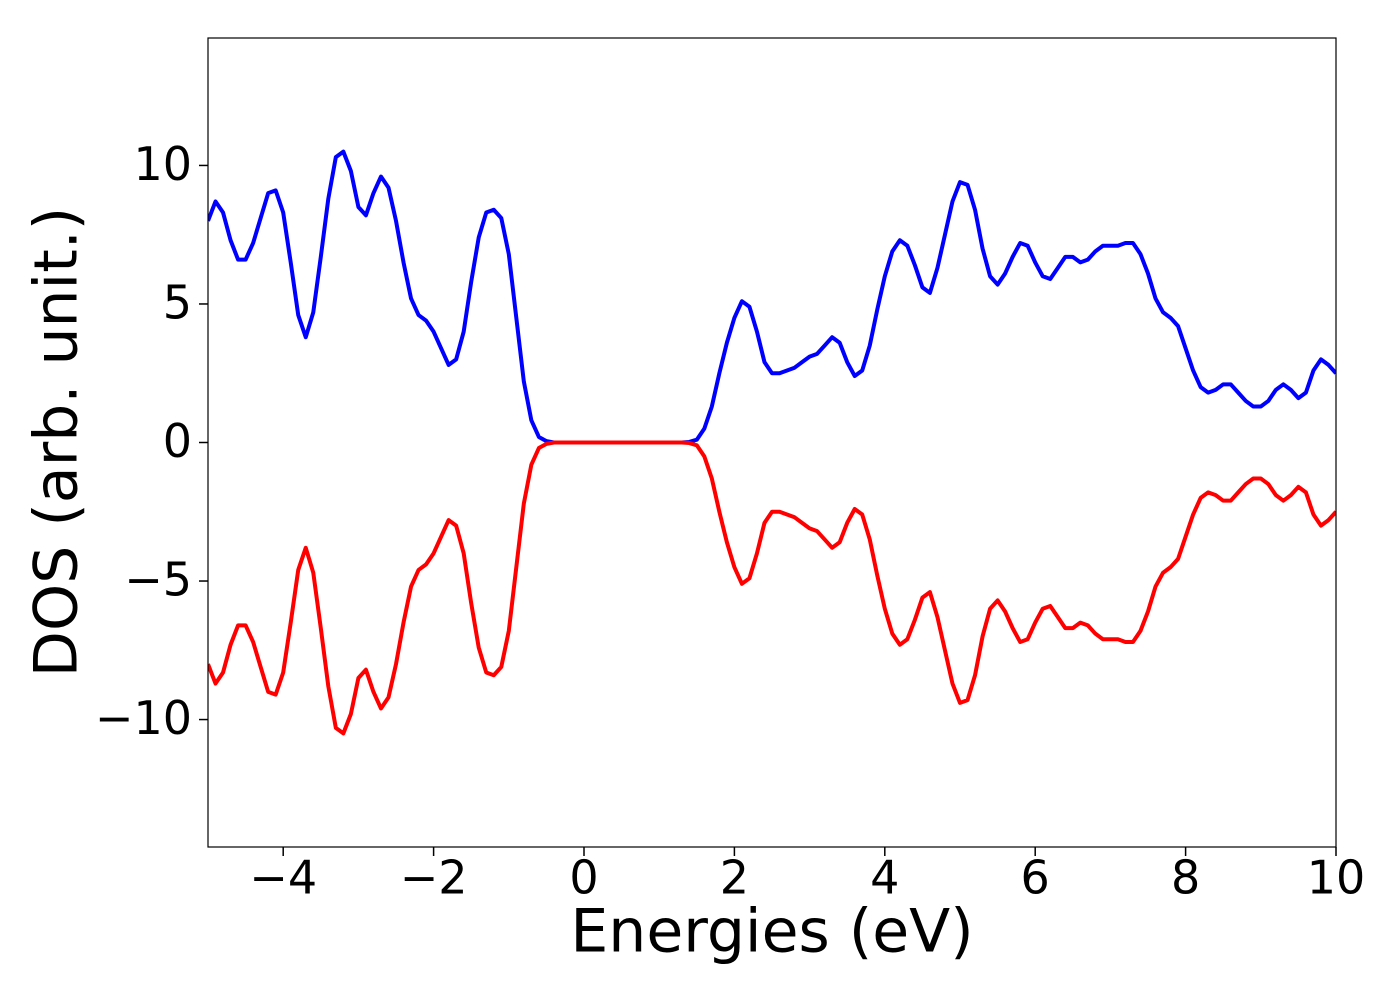  Describe the element at coordinates (143, 718) in the screenshot. I see `y-tick-label: −10` at that location.